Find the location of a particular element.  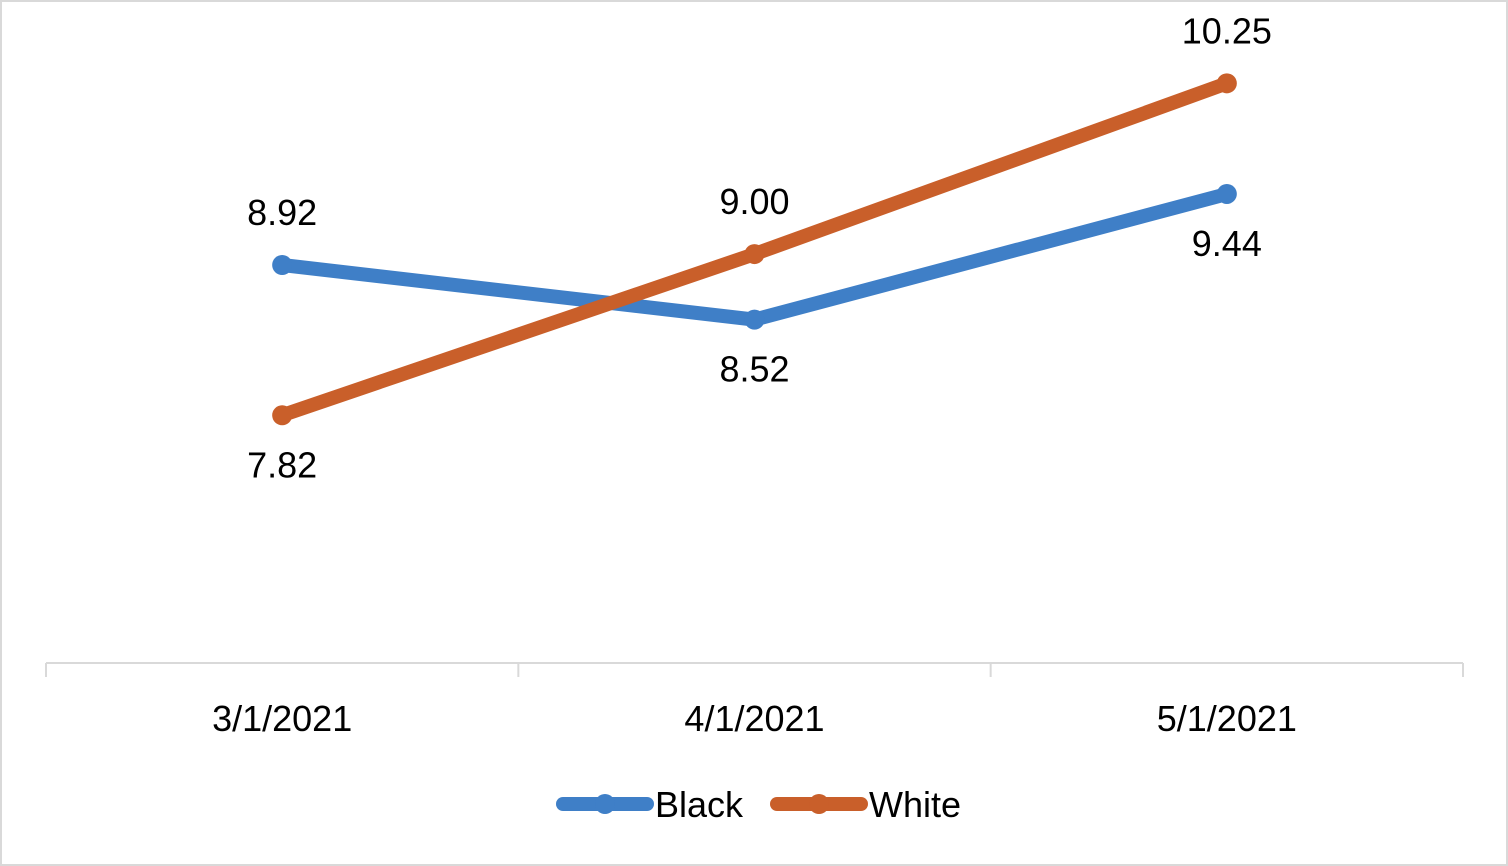

legend-item-white: White is located at coordinates (865, 804).